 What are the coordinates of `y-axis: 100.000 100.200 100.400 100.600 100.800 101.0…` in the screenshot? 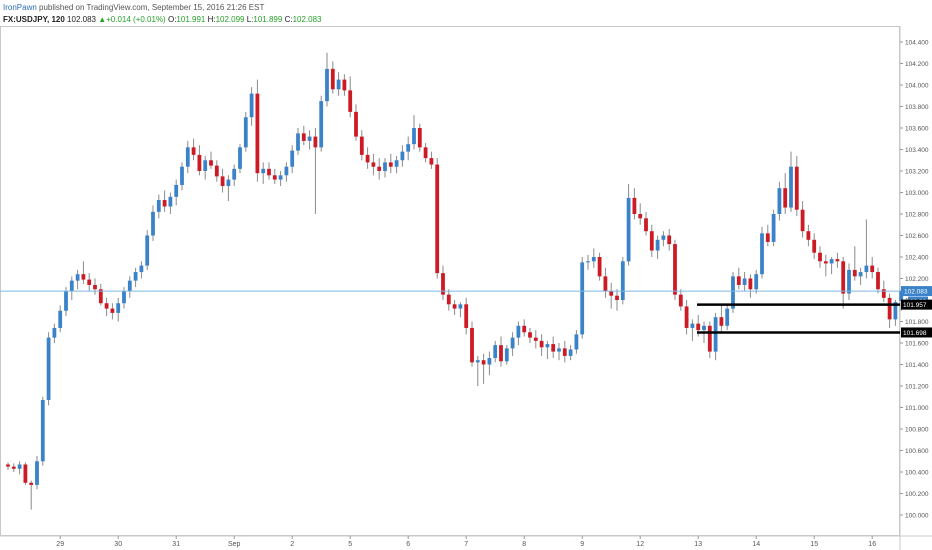 It's located at (914, 280).